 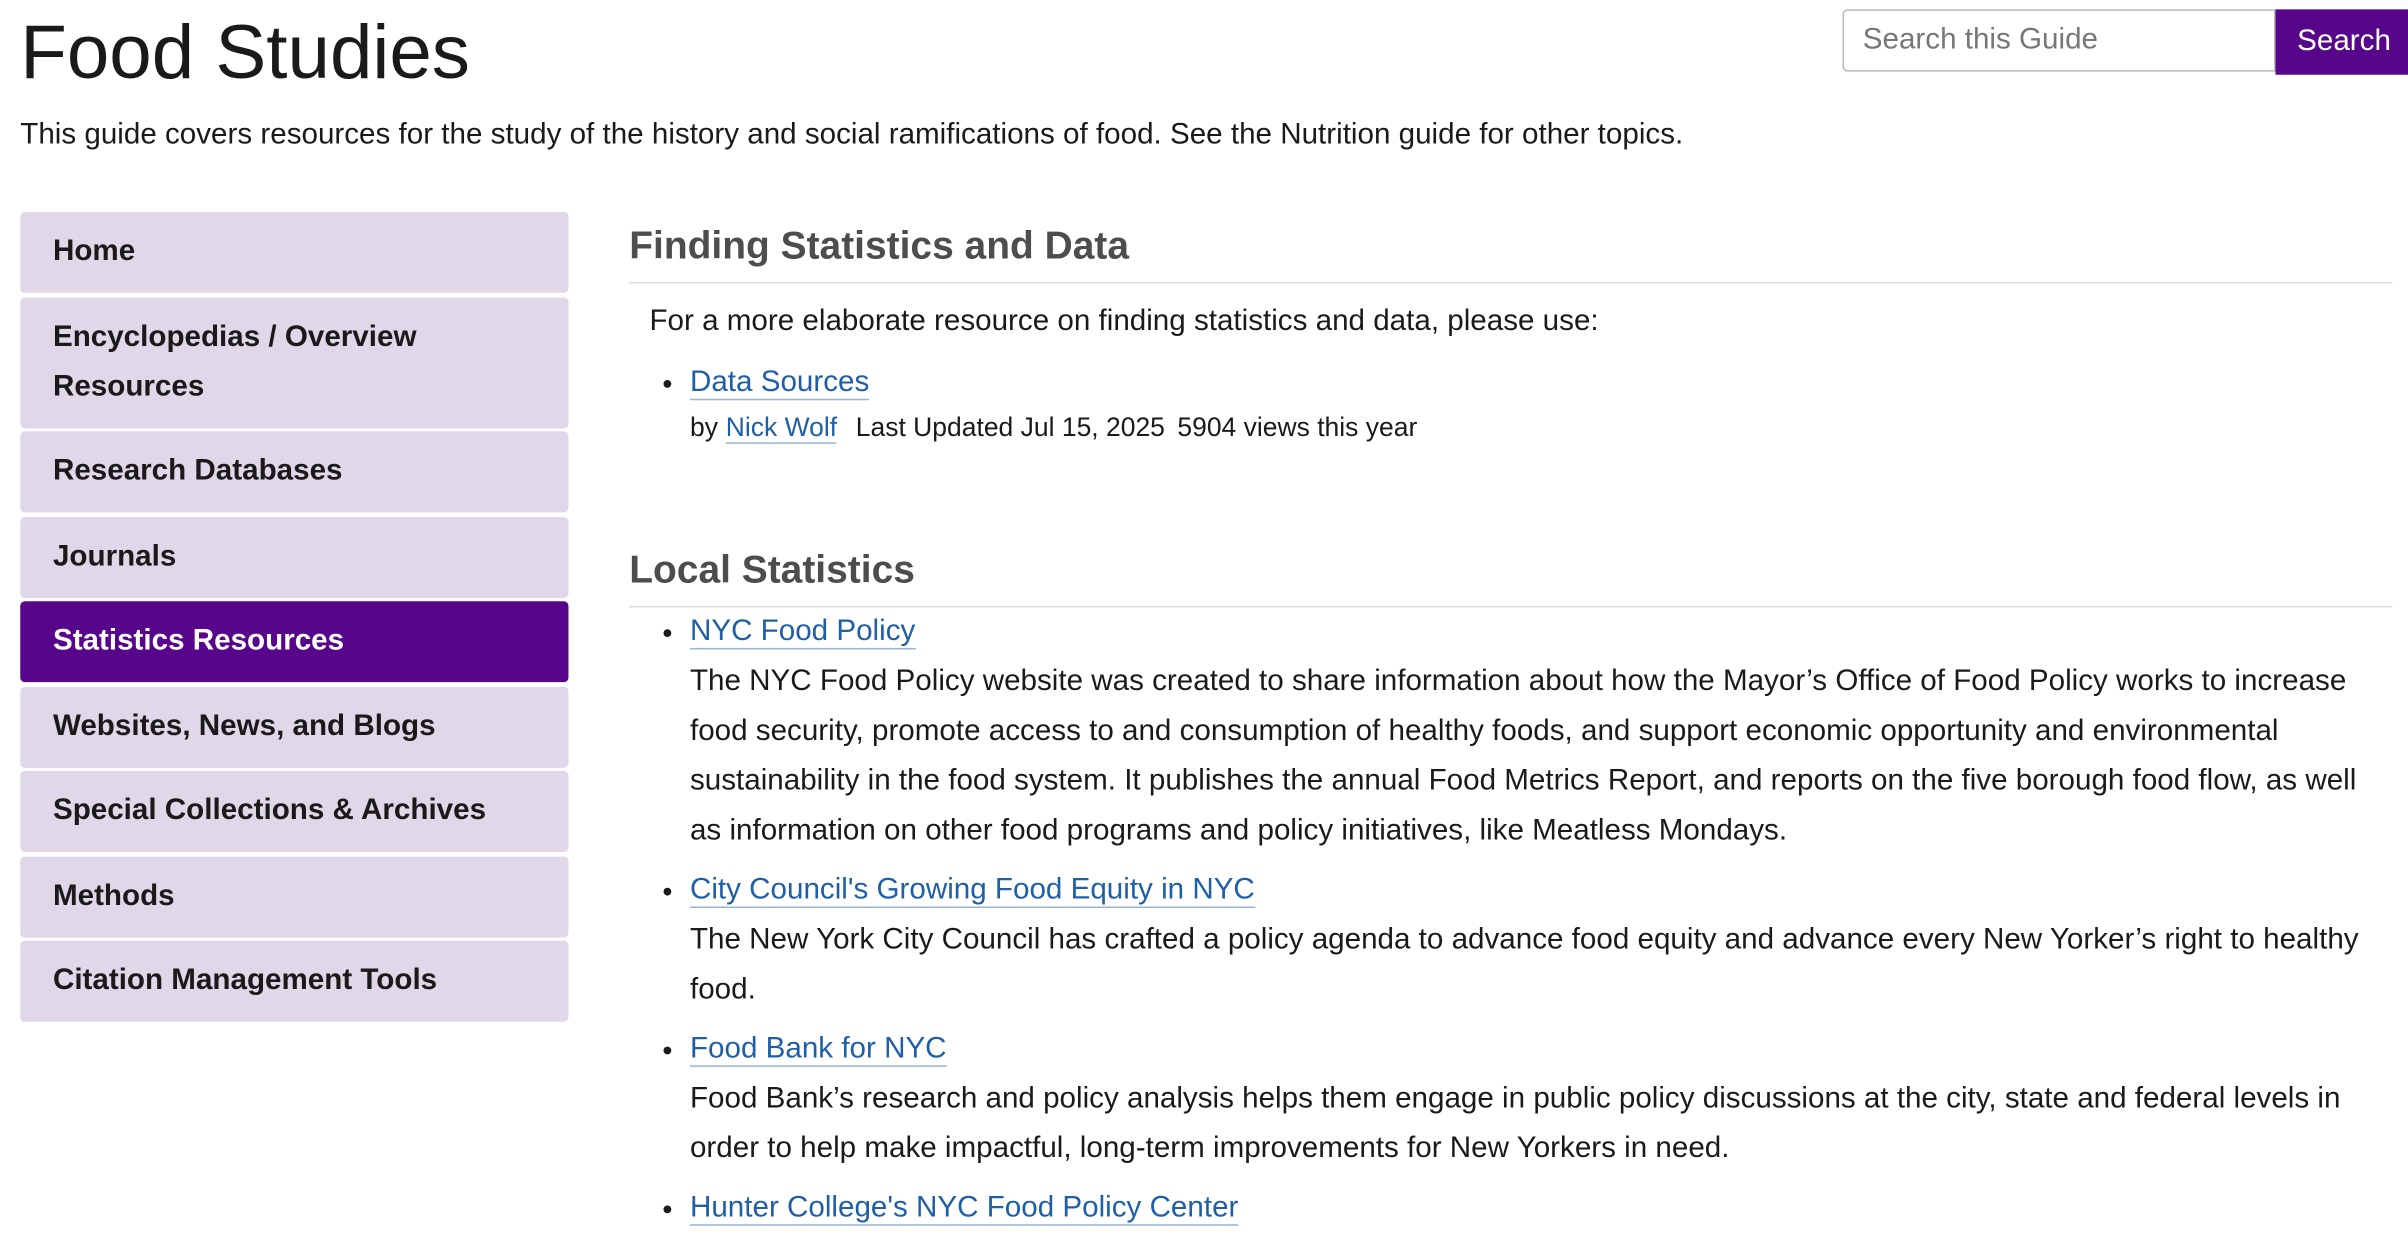 What do you see at coordinates (1540, 1209) in the screenshot?
I see `link-item: Hunter College's NYC Food Policy Center` at bounding box center [1540, 1209].